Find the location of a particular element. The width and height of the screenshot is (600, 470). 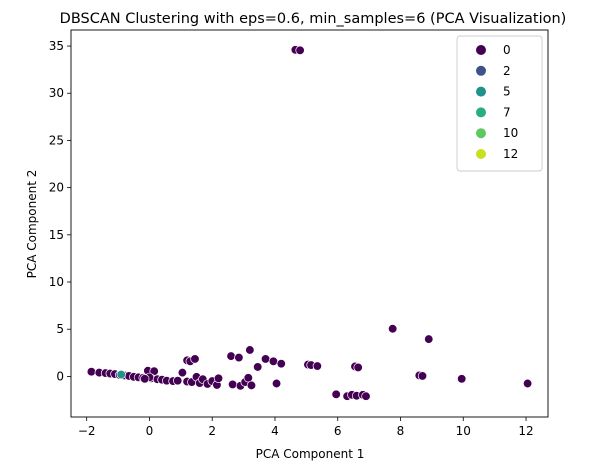

y-tick-label: 10 is located at coordinates (56, 282).